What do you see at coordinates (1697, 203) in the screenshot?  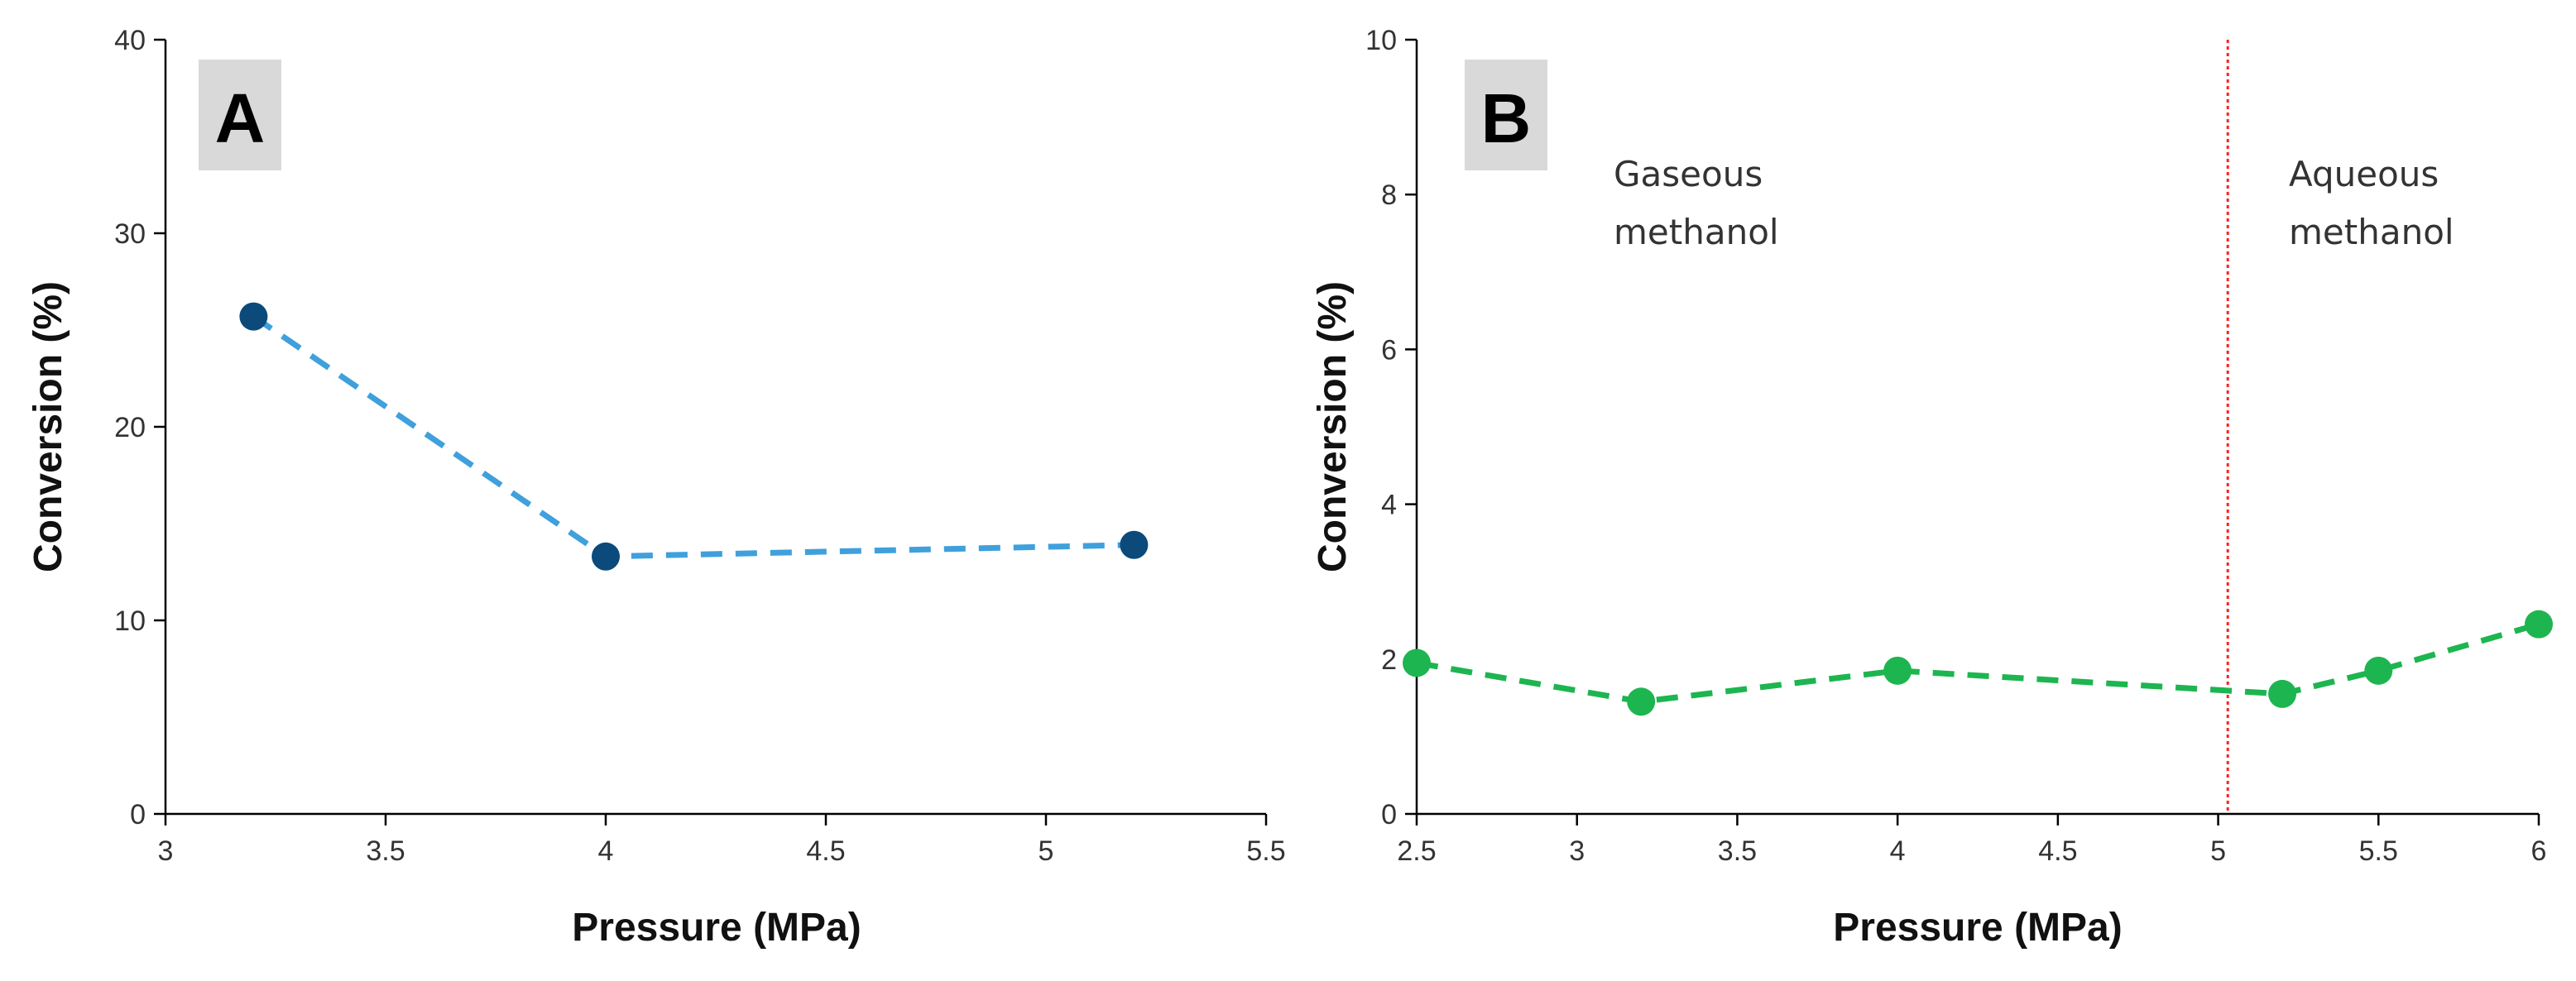 I see `annotation-gaseous: Gaseous methanol` at bounding box center [1697, 203].